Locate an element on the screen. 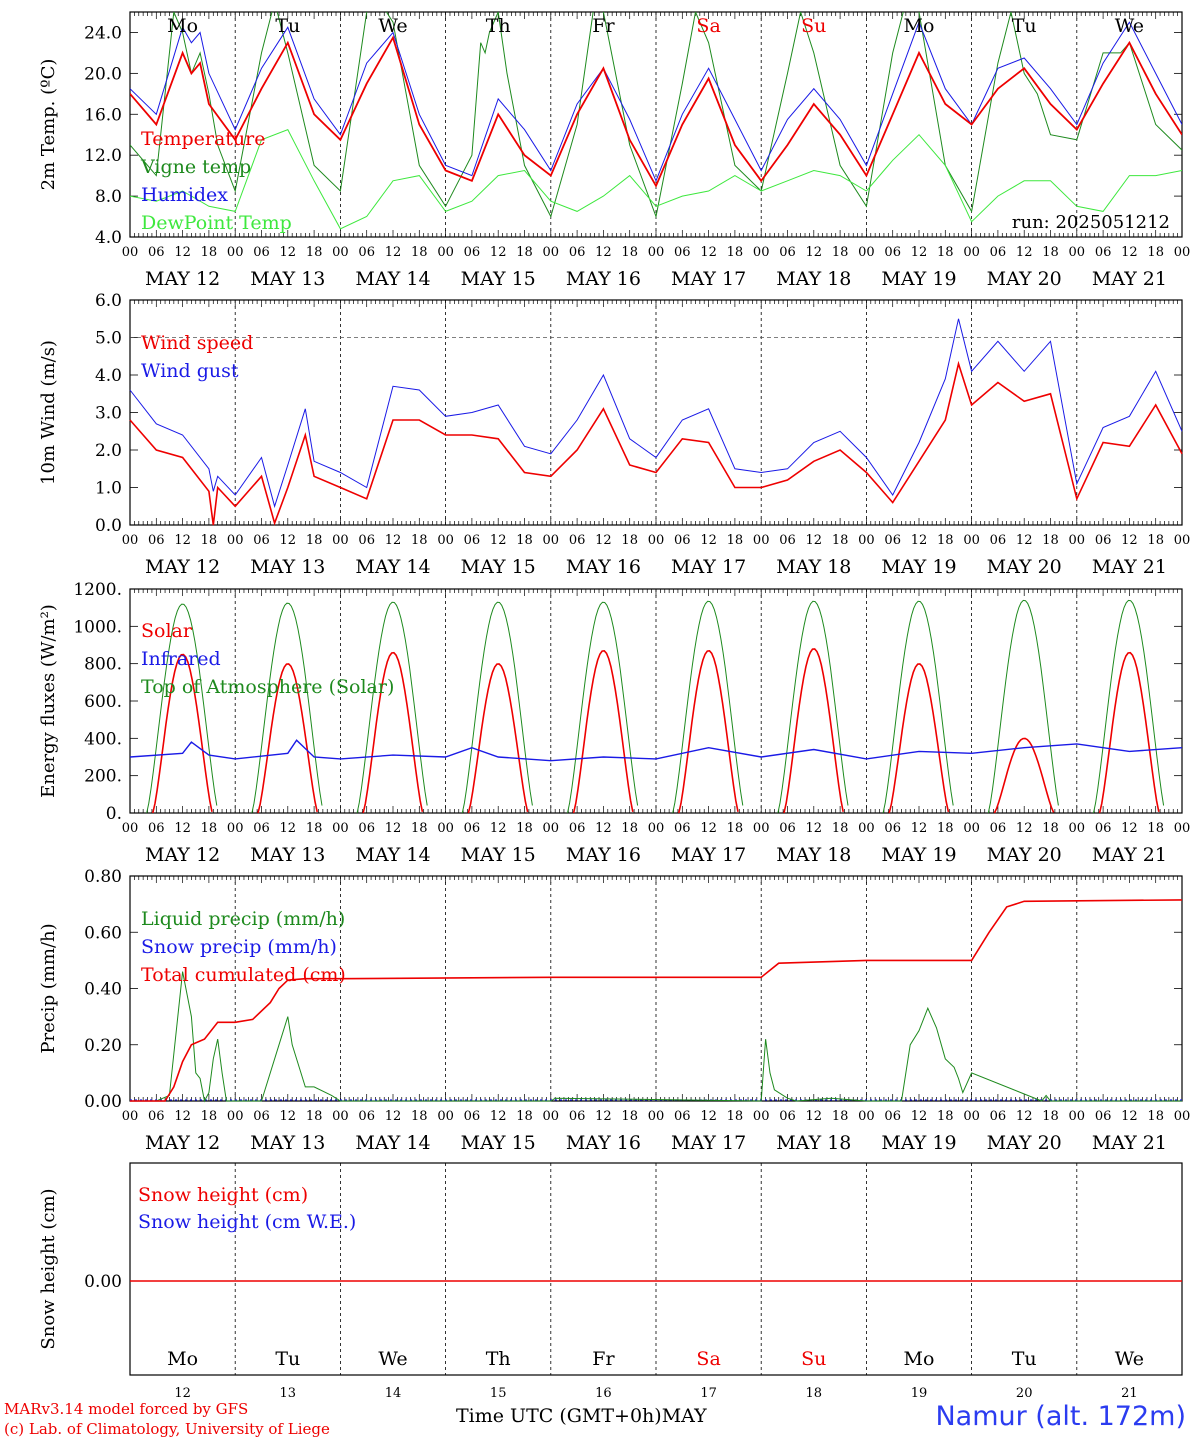 Image resolution: width=1194 pixels, height=1440 pixels. y-tick-label: 1.0 is located at coordinates (108, 489).